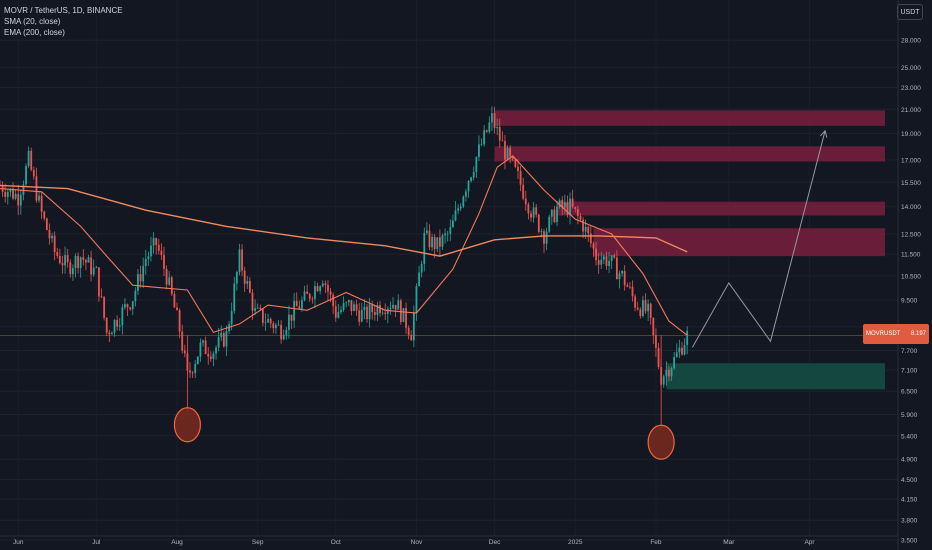  I want to click on legend-symbol: MOVR / TetherUS, 1D, BINANCE, so click(63, 10).